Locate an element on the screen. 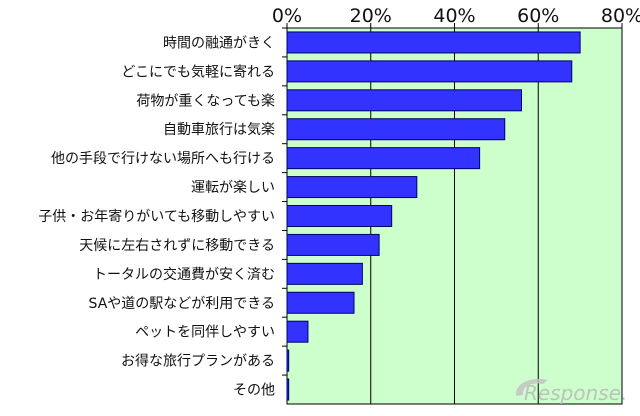 The width and height of the screenshot is (640, 416). watermark: Response. is located at coordinates (571, 391).